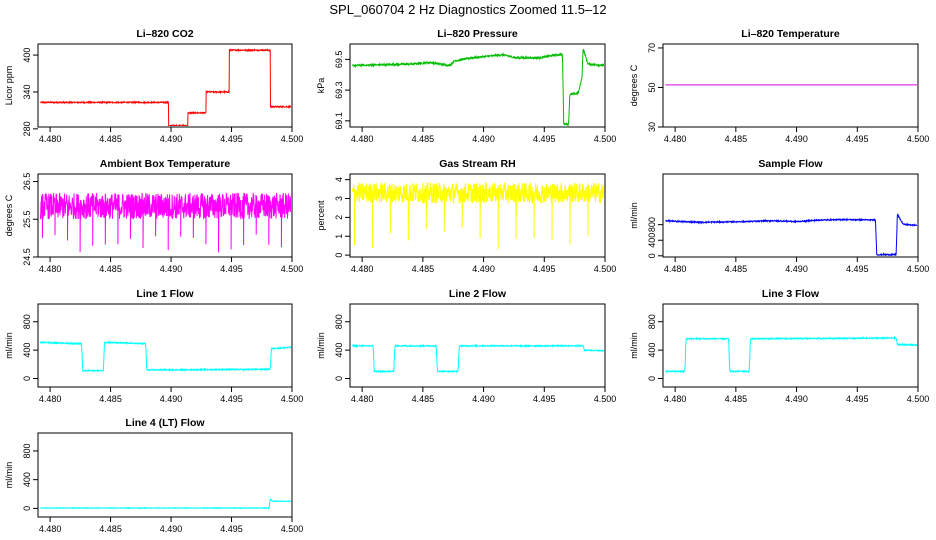  I want to click on y-tick-label: 50, so click(652, 87).